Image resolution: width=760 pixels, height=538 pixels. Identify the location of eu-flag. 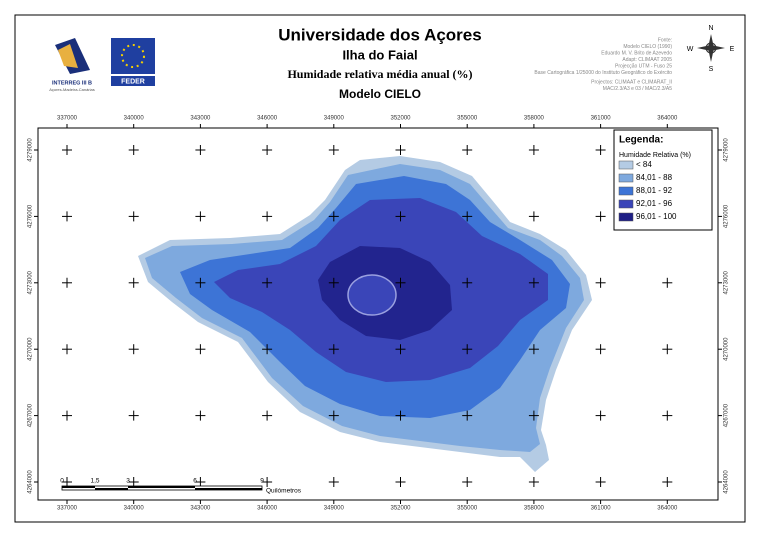
(133, 56).